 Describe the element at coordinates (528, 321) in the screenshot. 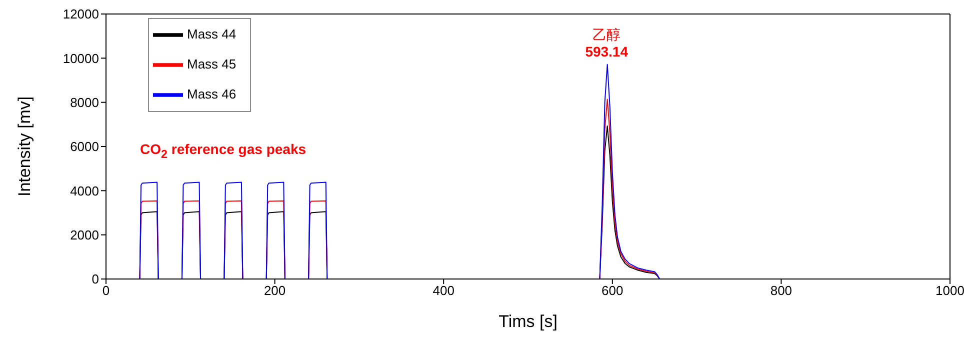

I see `x-axis-title: Tims [s]` at that location.